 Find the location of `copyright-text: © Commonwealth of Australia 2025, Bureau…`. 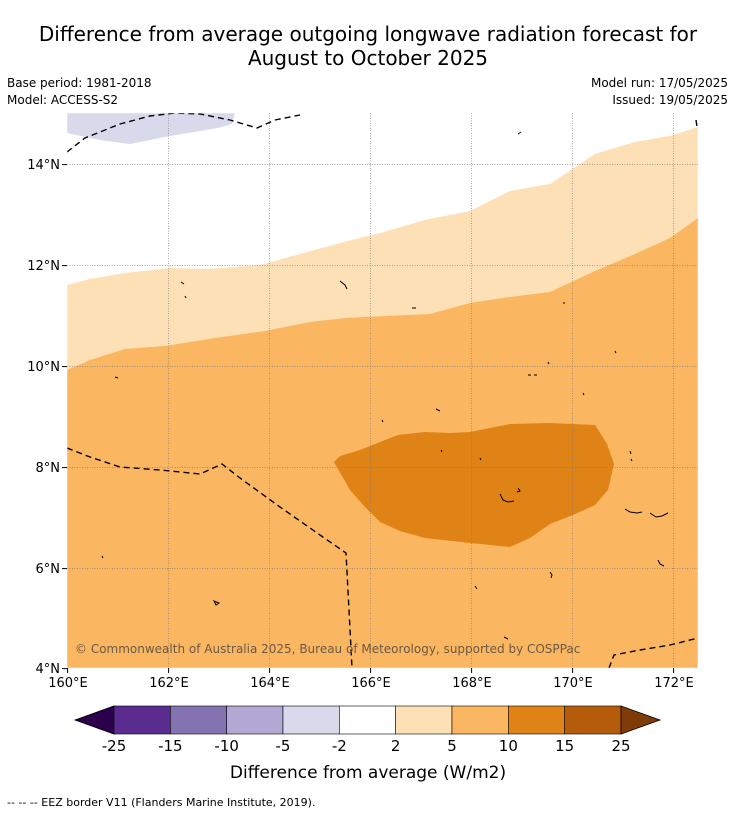

copyright-text: © Commonwealth of Australia 2025, Bureau… is located at coordinates (327, 649).